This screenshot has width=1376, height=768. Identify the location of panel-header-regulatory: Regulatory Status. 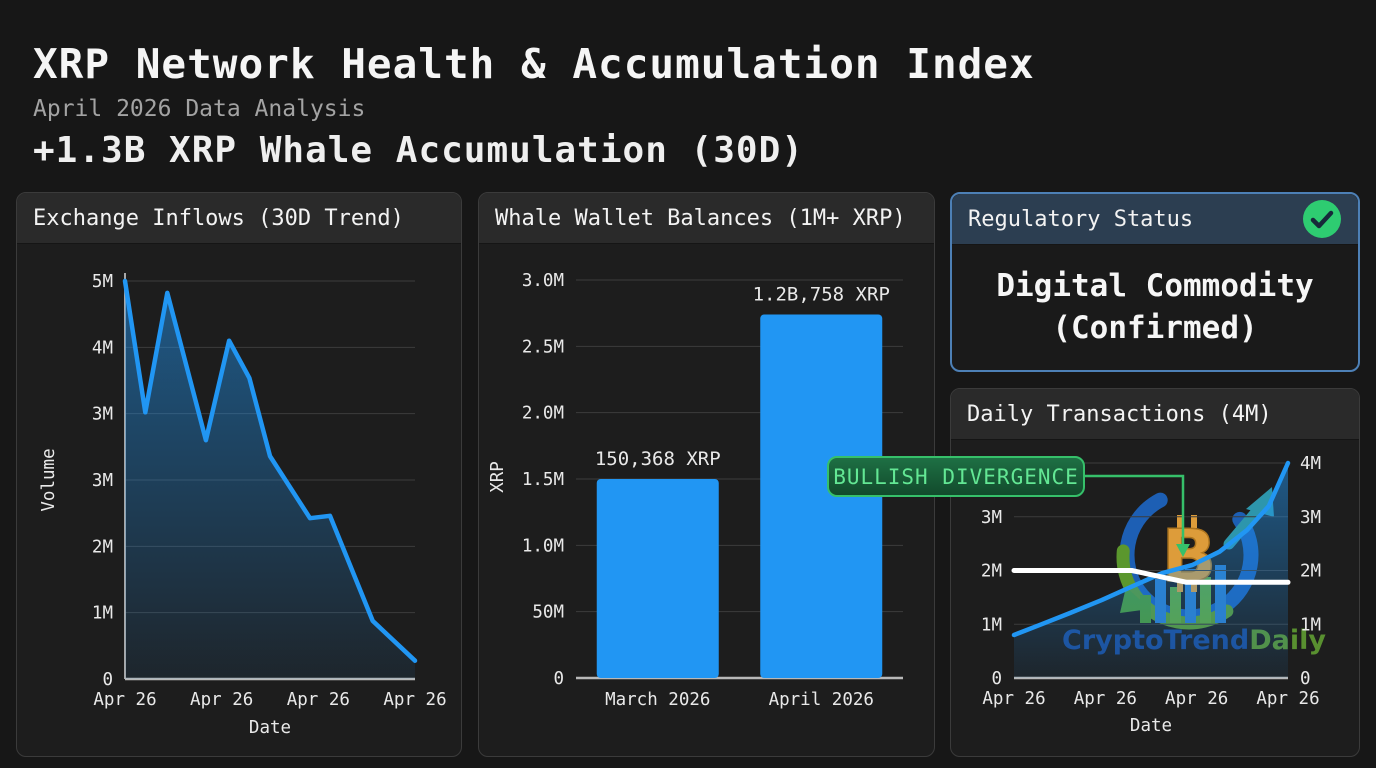
(1155, 219).